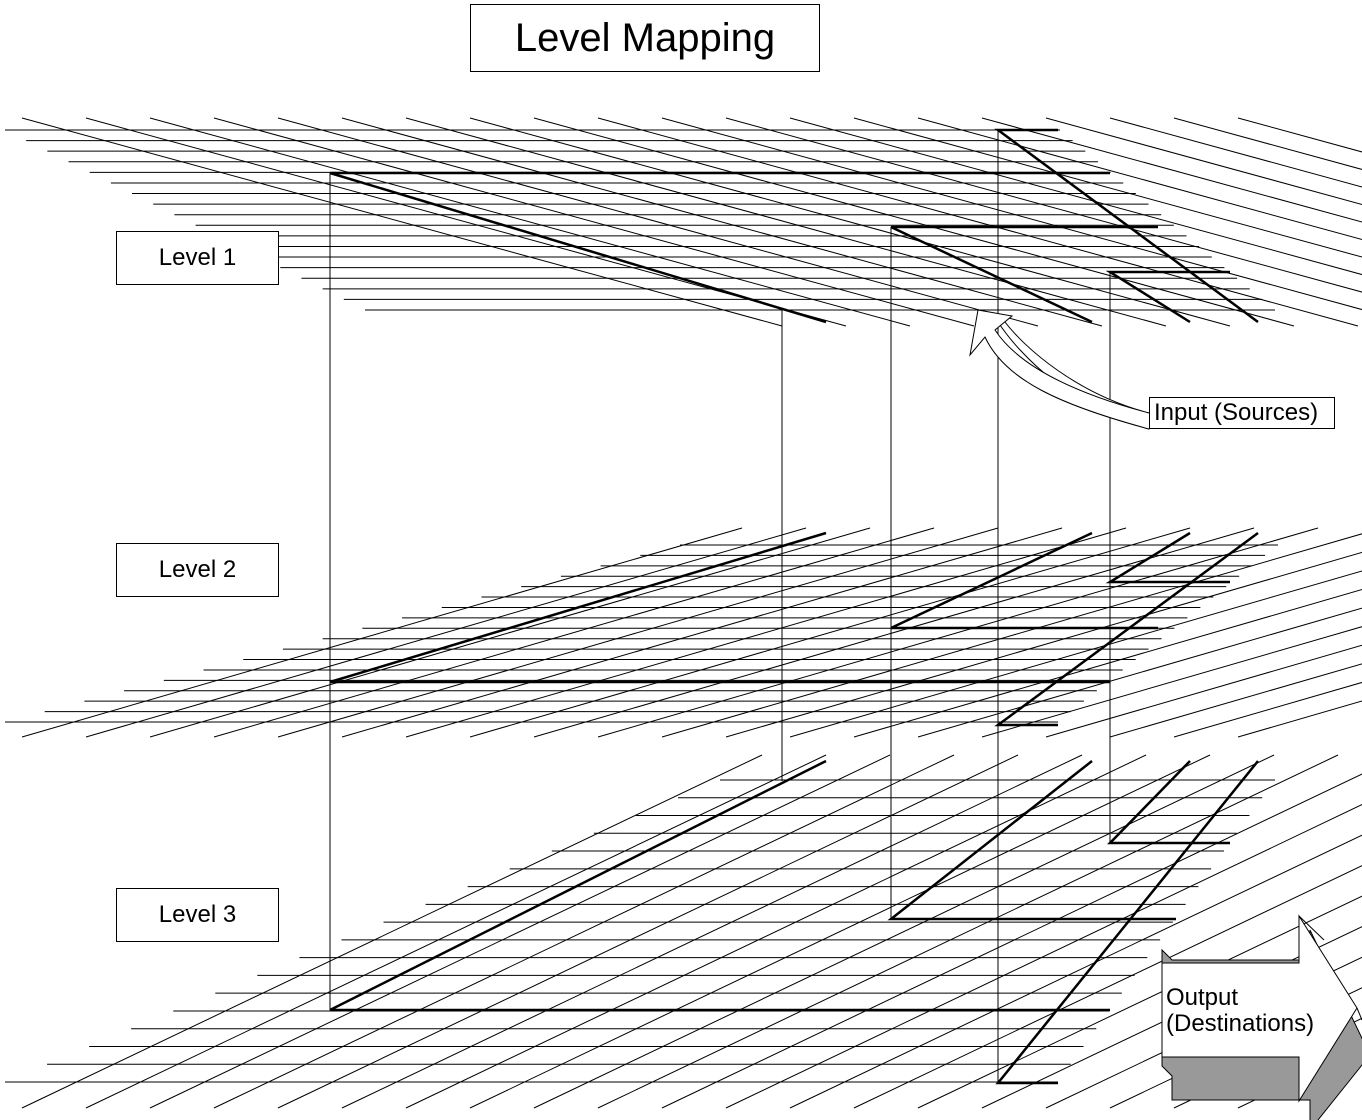  What do you see at coordinates (1202, 997) in the screenshot?
I see `output-label-line-1: Output` at bounding box center [1202, 997].